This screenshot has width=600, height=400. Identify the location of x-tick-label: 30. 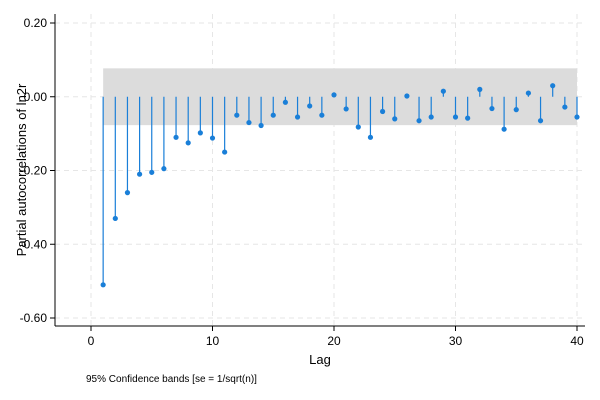
(456, 341).